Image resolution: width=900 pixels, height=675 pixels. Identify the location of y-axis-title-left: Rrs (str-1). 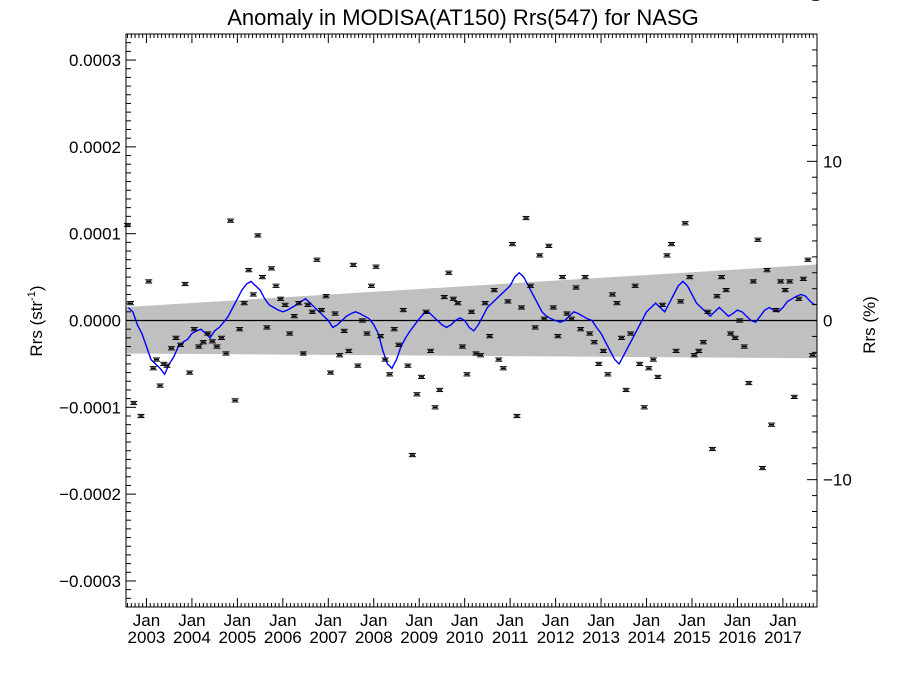
(36, 320).